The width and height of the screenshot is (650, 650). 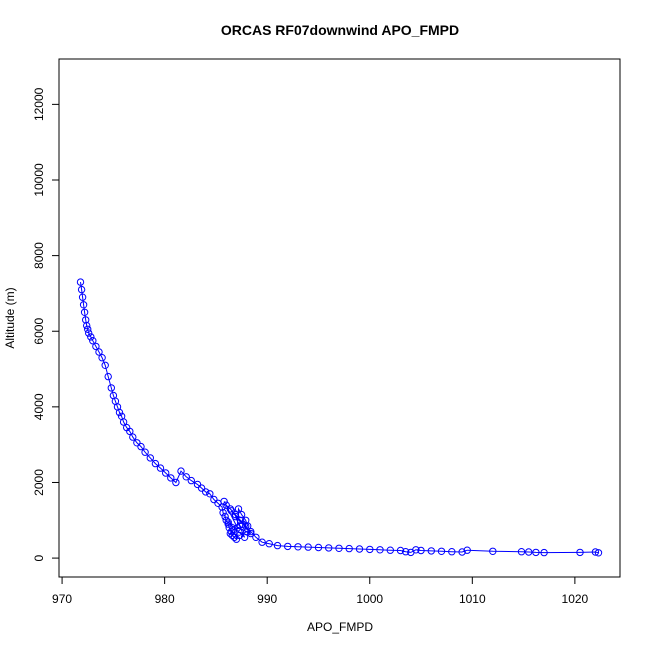 I want to click on y-tick-label: 8000, so click(x=39, y=255).